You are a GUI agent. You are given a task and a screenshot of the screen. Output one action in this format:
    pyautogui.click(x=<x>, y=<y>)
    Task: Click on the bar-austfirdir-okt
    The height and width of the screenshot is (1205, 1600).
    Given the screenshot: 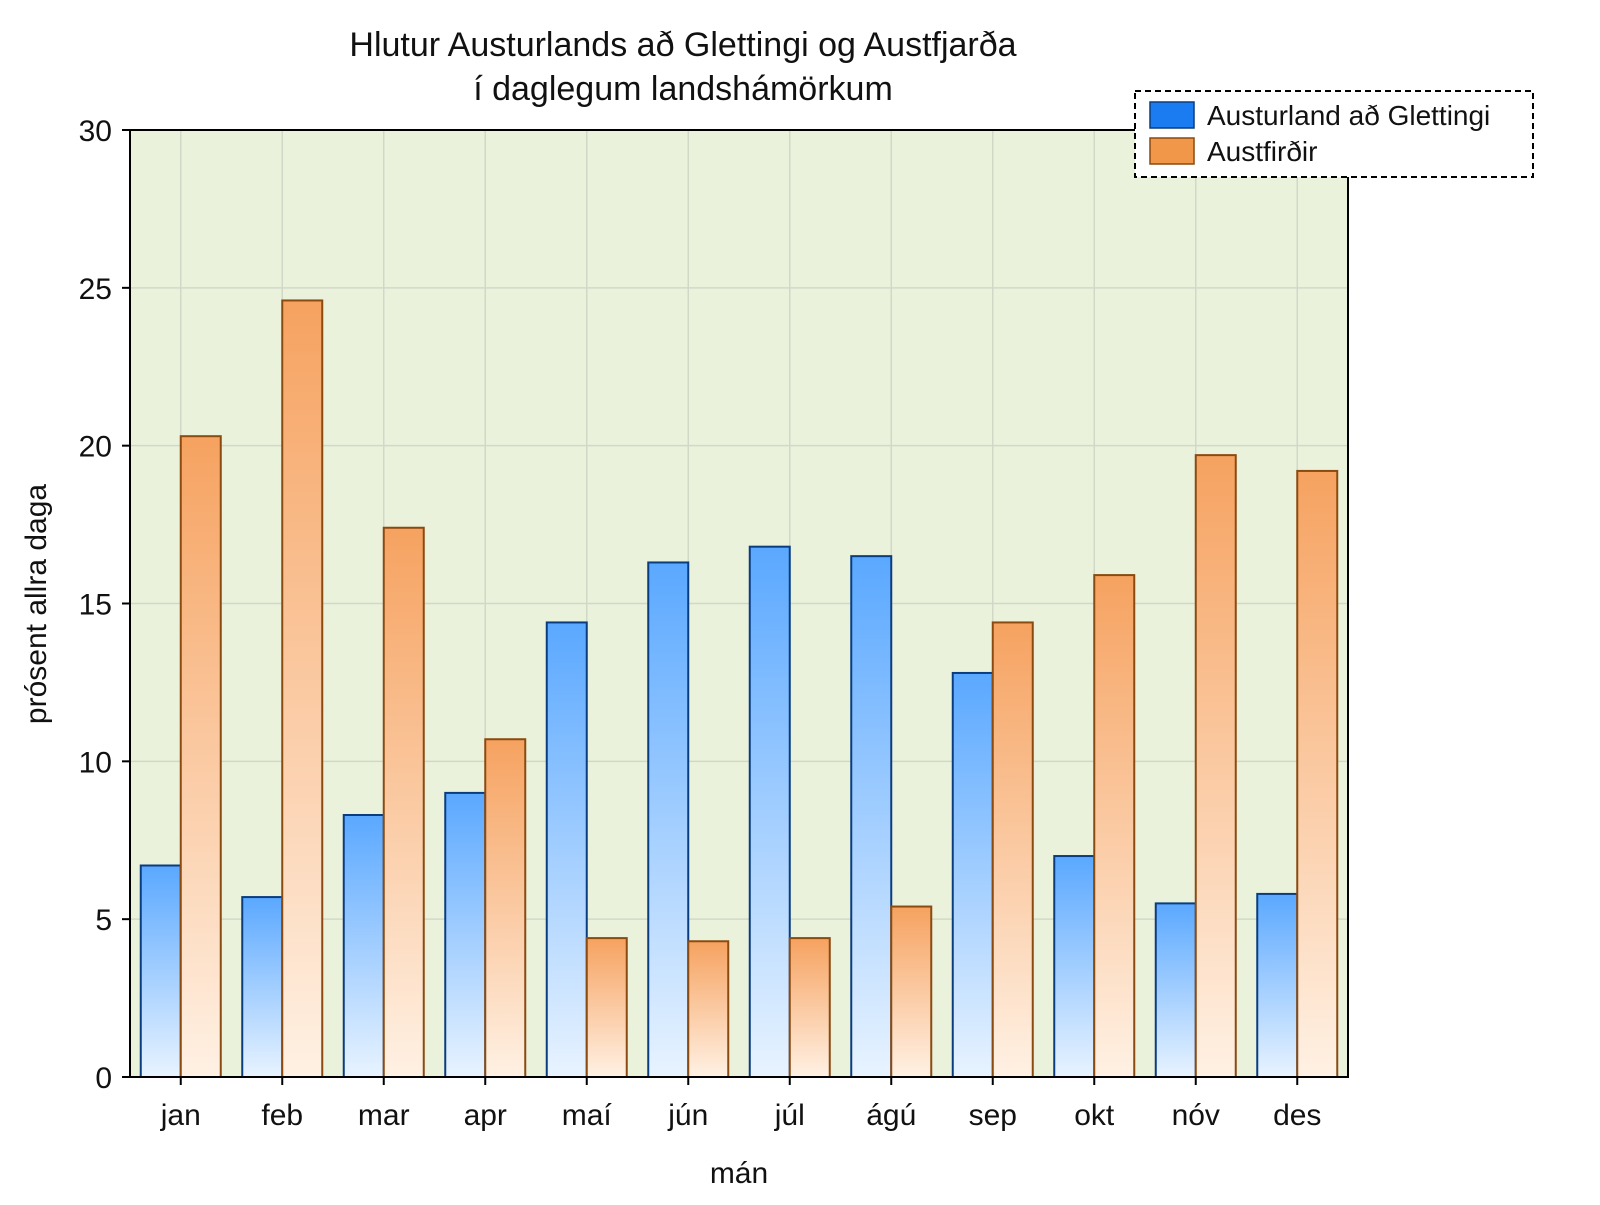 What is the action you would take?
    pyautogui.click(x=1114, y=826)
    